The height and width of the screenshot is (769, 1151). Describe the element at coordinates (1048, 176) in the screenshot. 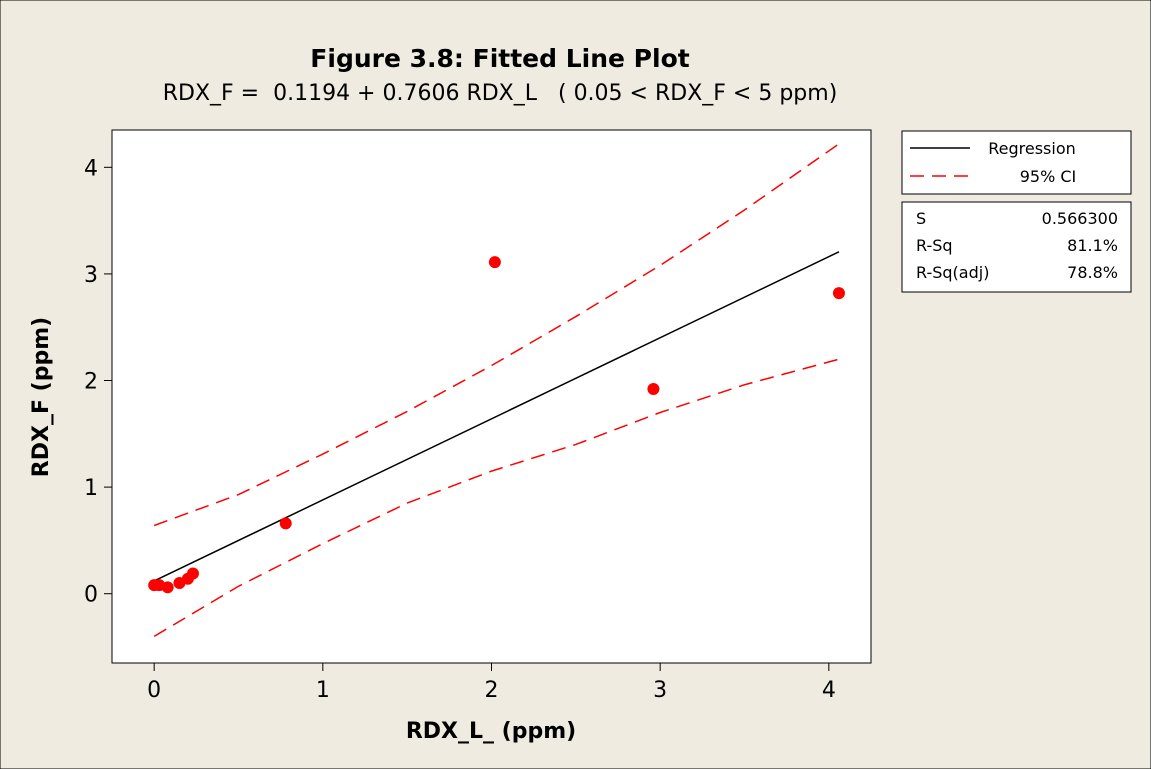

I see `legend-ci-label: 95% CI` at that location.